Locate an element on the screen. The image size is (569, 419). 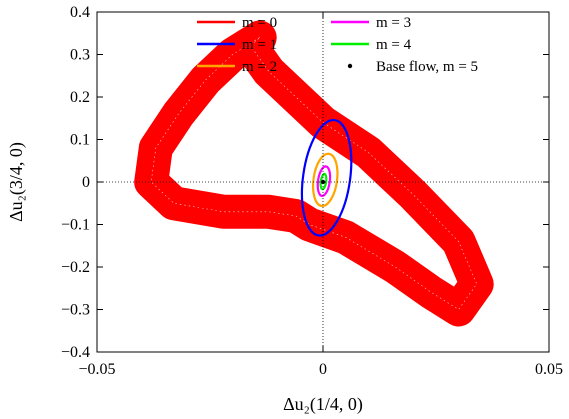
legend-item-m-3-label: m = 3 is located at coordinates (393, 23).